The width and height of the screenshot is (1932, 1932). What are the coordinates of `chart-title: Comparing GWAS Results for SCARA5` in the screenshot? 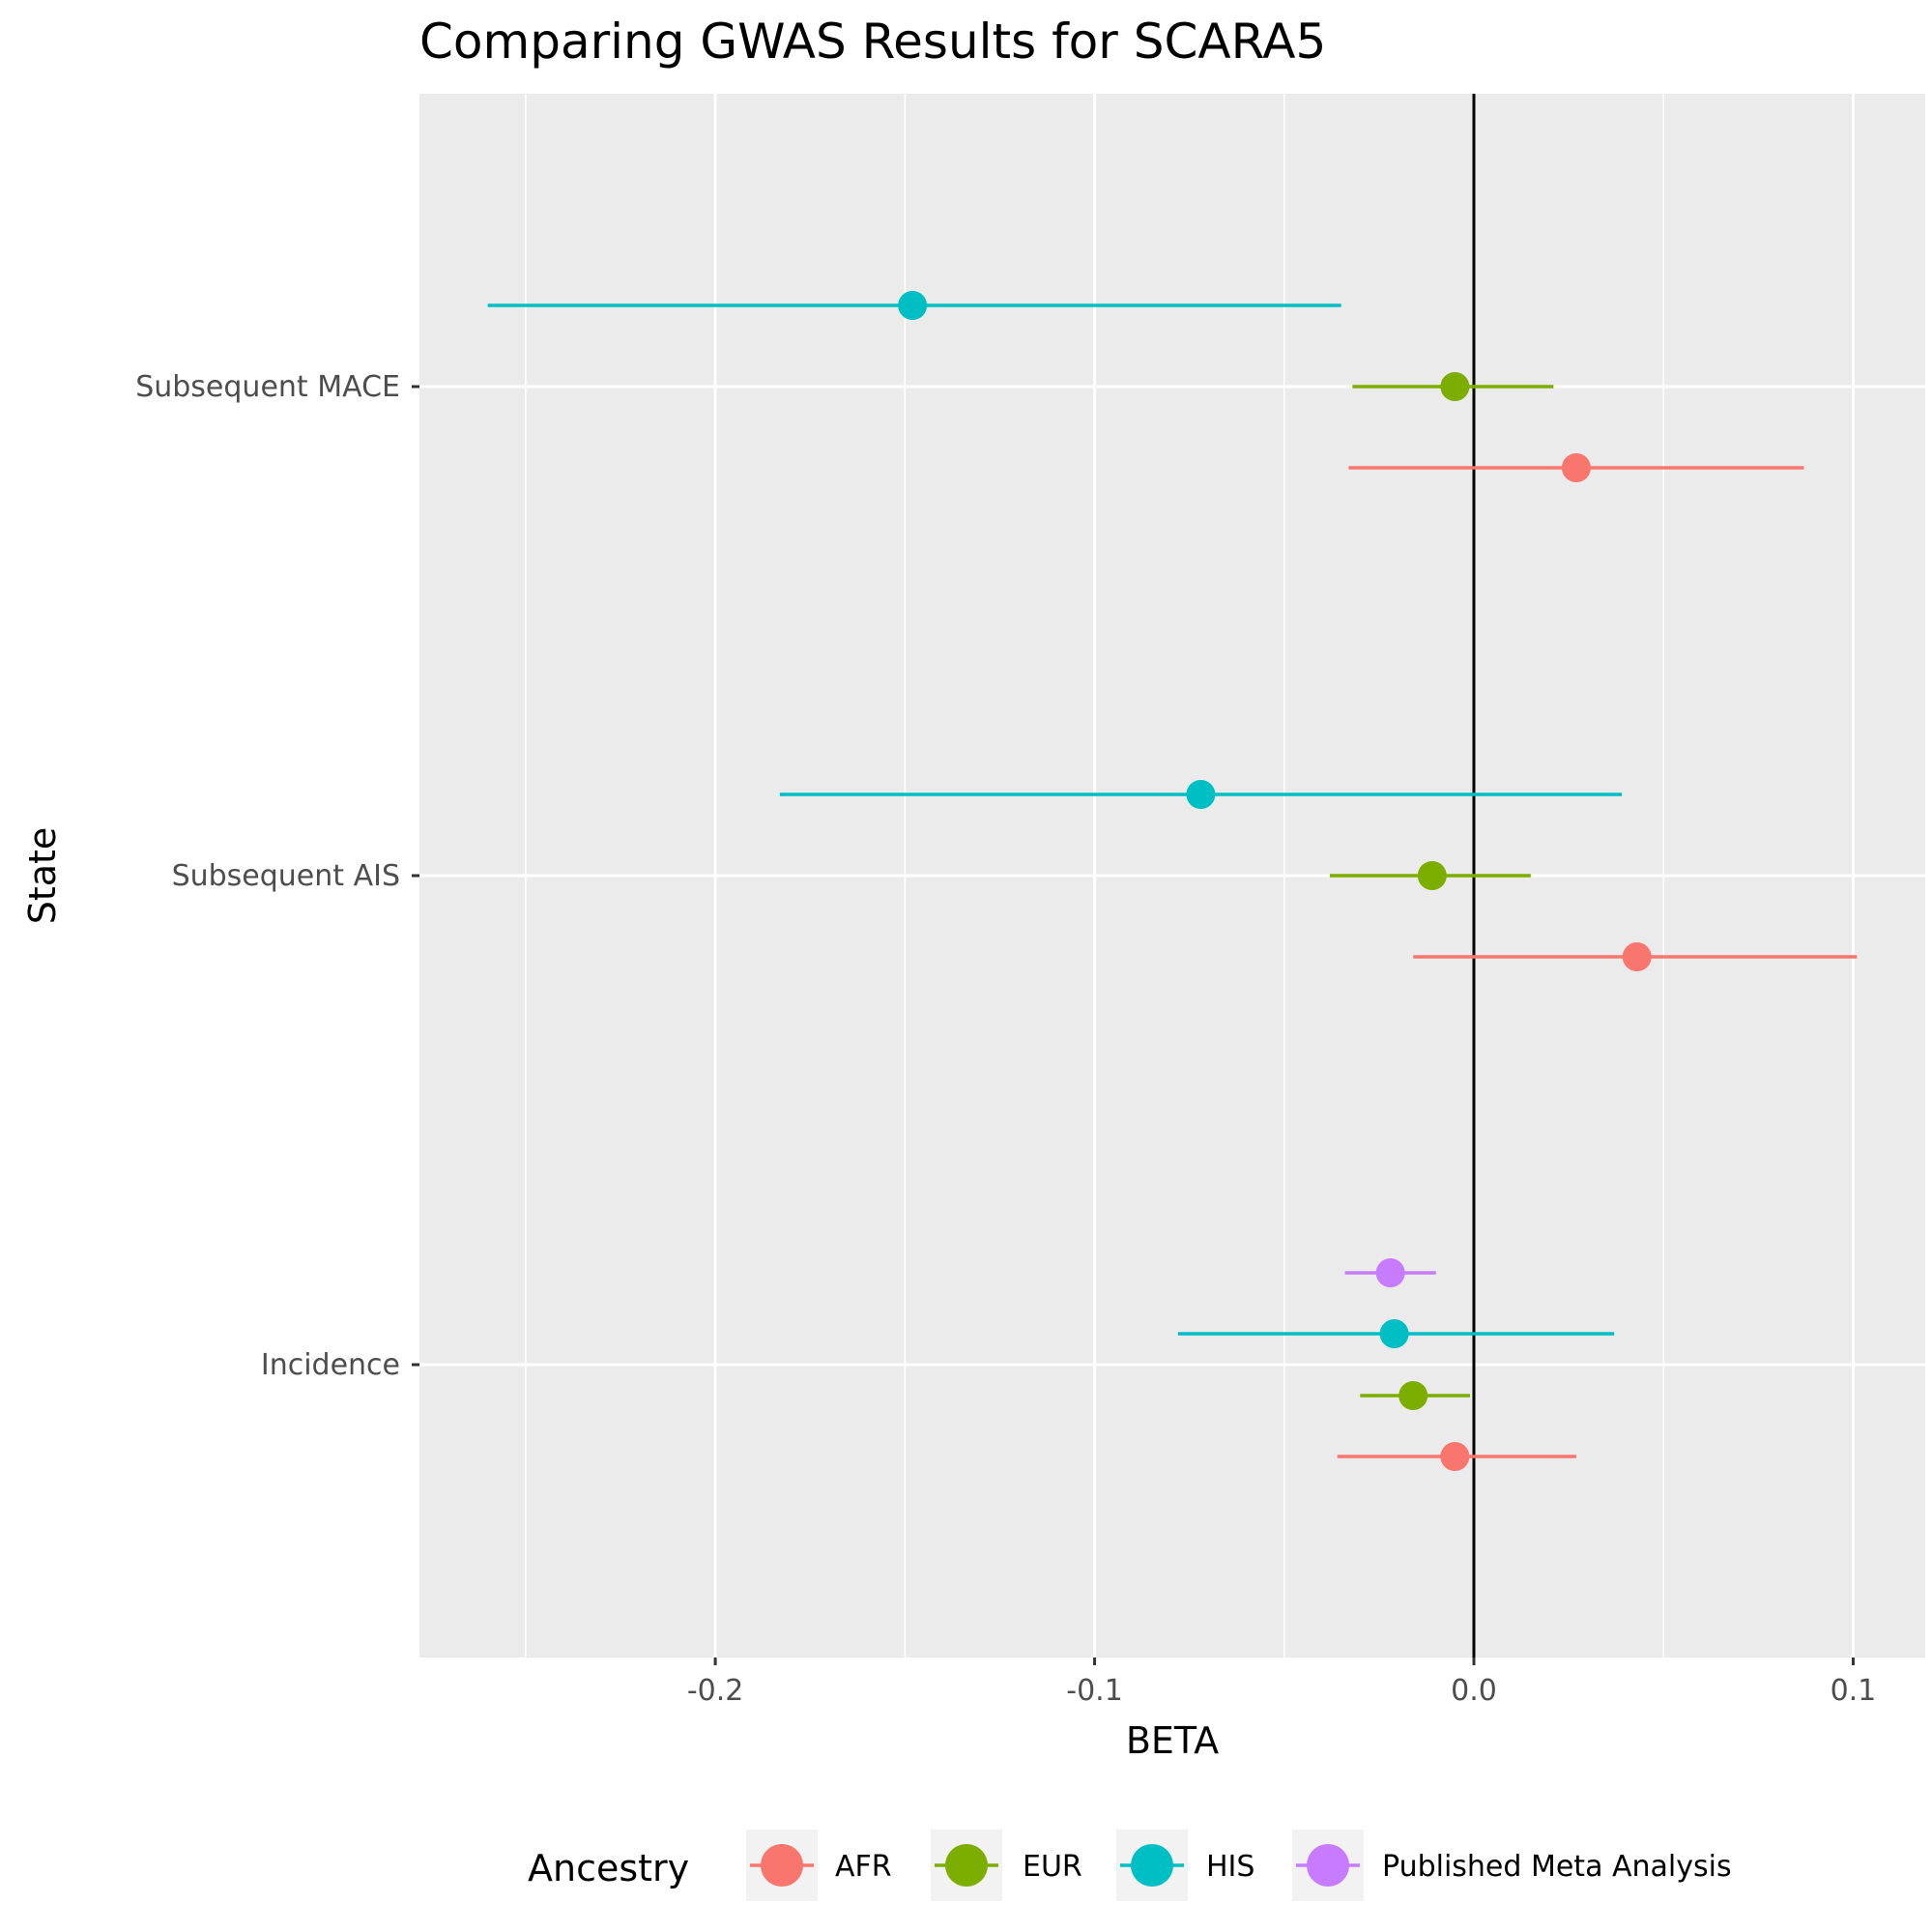 It's located at (872, 42).